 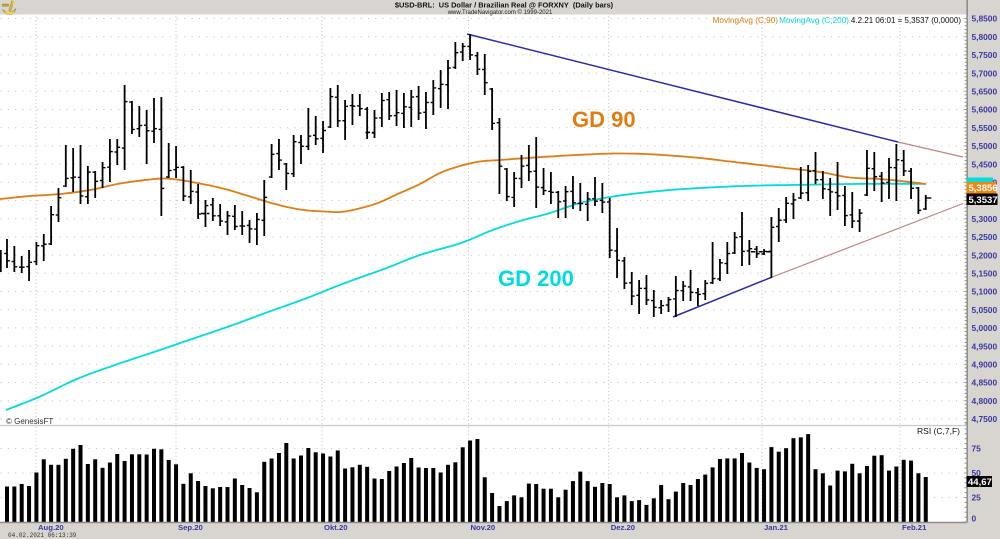 What do you see at coordinates (500, 12) in the screenshot?
I see `svg-text:www.TradeNavigator.com © 1999-: www.TradeNavigator.com © 1999-2021` at bounding box center [500, 12].